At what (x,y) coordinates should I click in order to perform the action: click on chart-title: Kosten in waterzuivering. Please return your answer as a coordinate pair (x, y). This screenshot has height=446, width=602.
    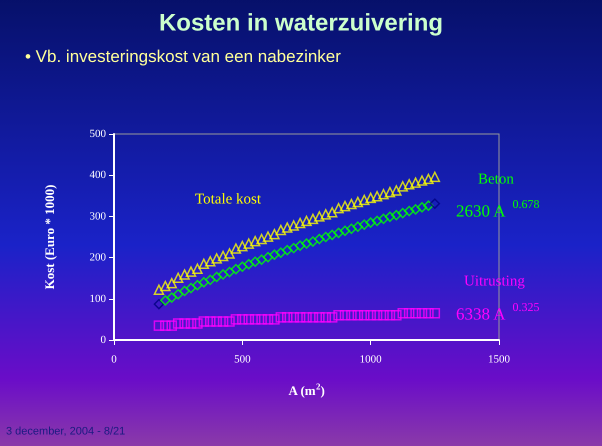
    Looking at the image, I should click on (301, 23).